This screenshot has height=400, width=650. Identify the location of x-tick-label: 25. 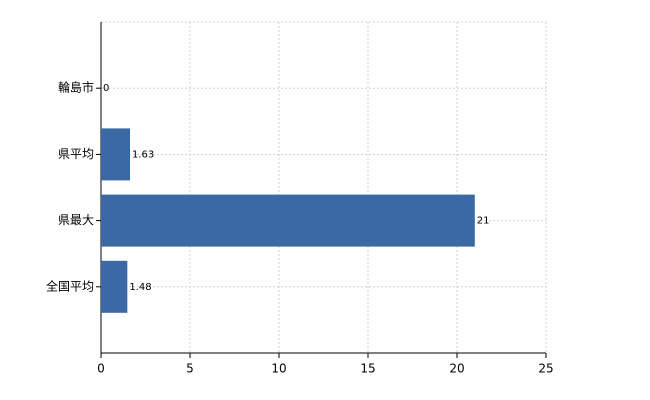
(545, 369).